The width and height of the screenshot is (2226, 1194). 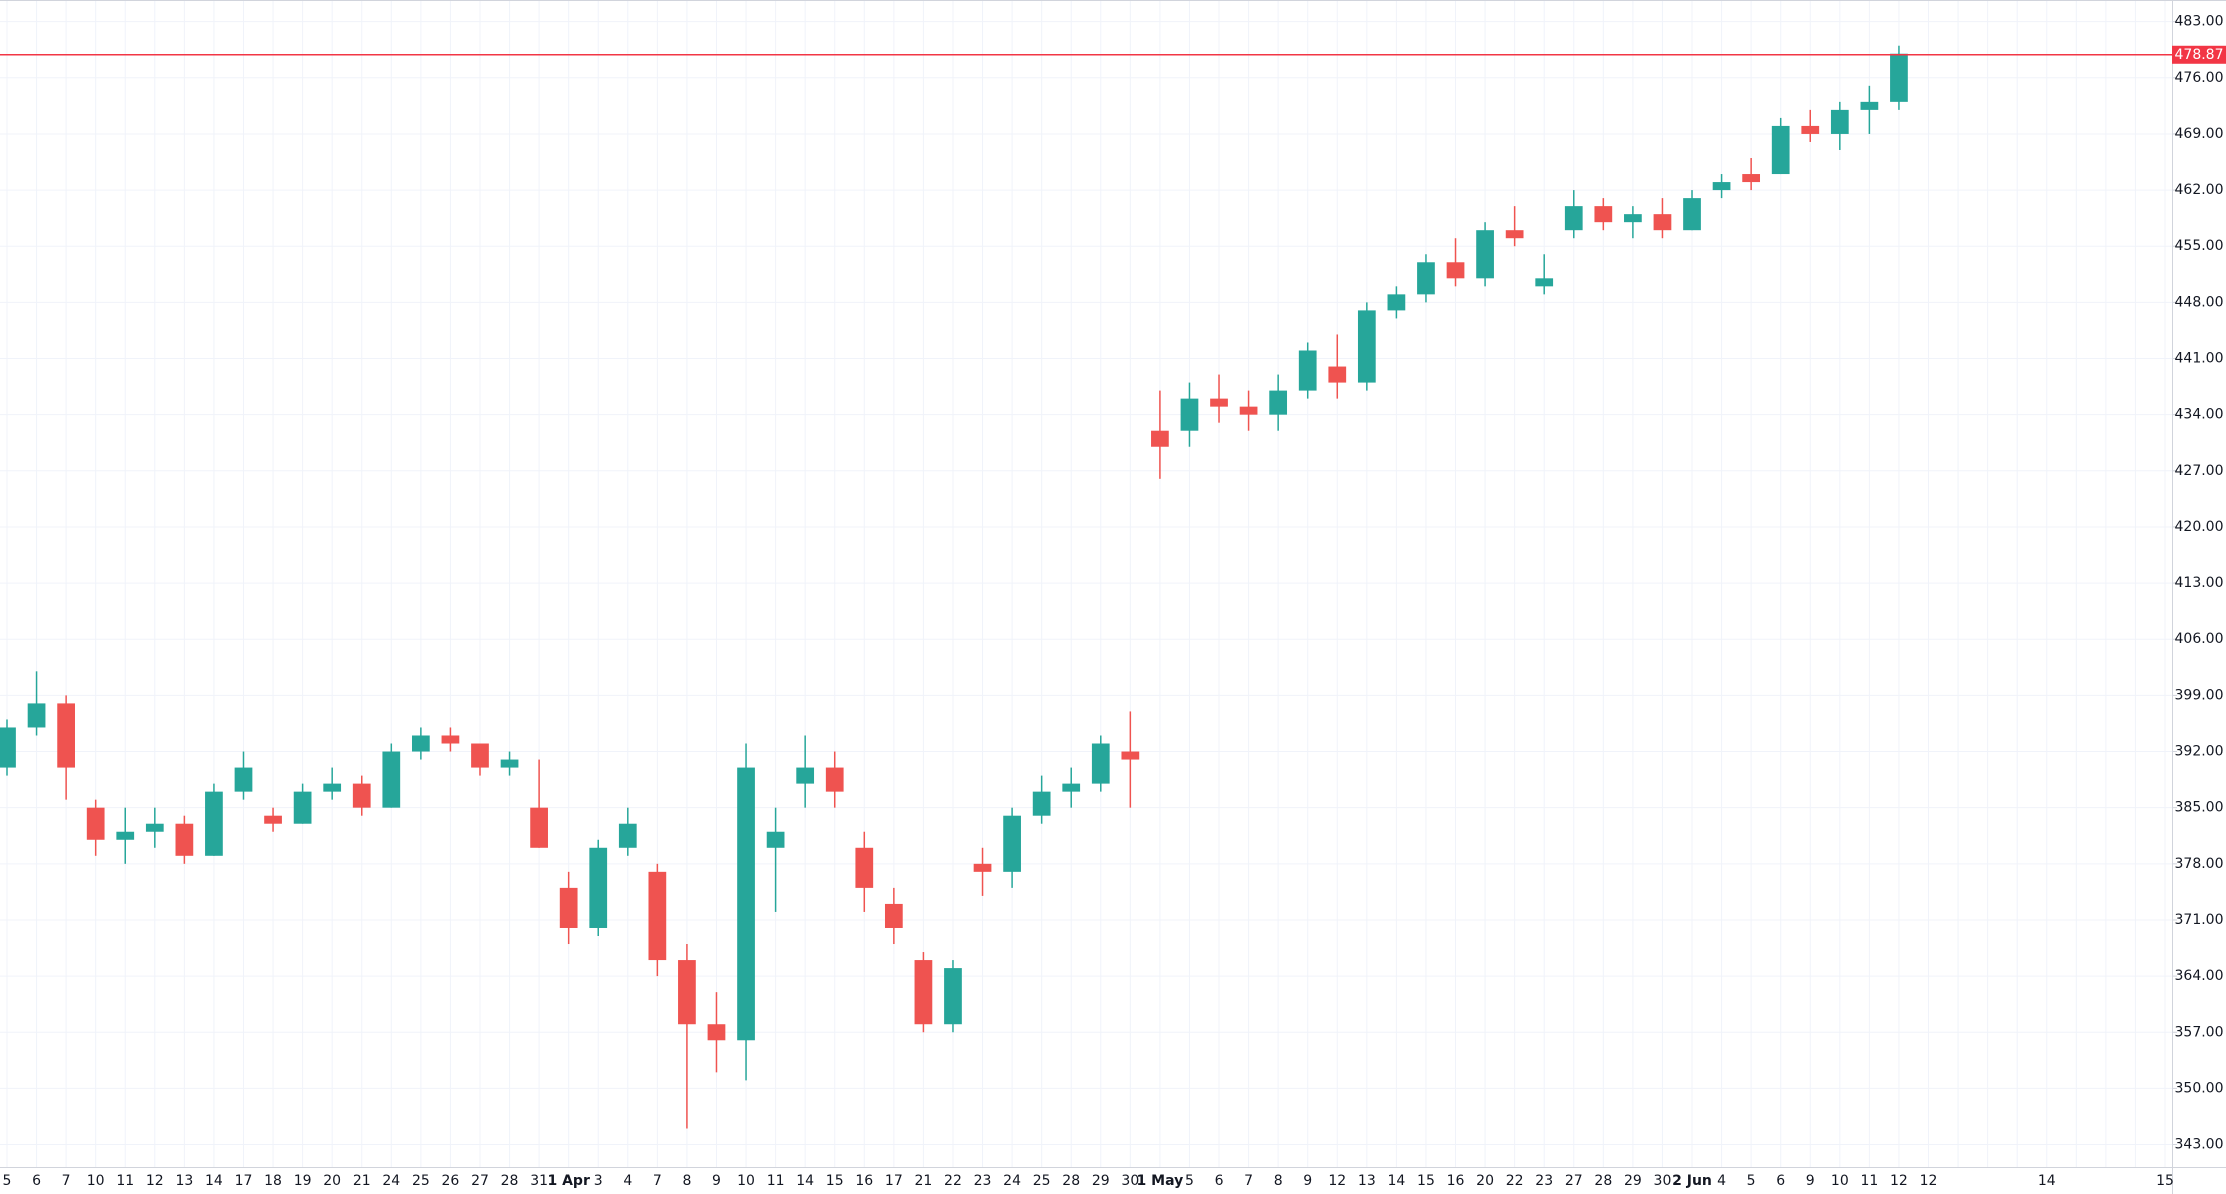 What do you see at coordinates (2199, 583) in the screenshot?
I see `y-tick-label: 413.00` at bounding box center [2199, 583].